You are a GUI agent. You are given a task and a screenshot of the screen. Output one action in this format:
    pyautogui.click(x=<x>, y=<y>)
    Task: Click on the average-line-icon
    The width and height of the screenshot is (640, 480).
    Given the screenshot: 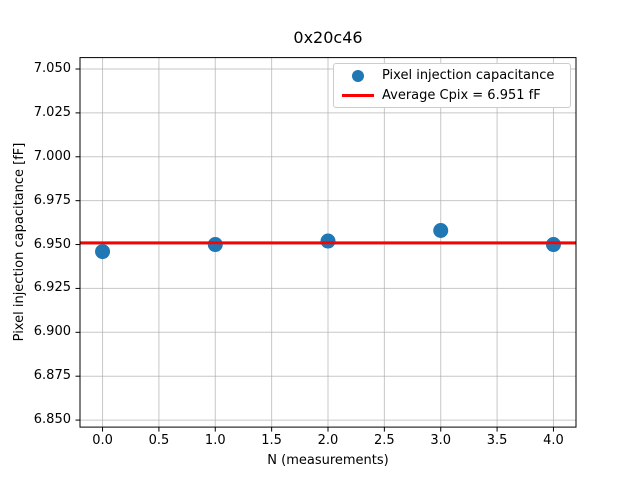 What is the action you would take?
    pyautogui.click(x=358, y=95)
    